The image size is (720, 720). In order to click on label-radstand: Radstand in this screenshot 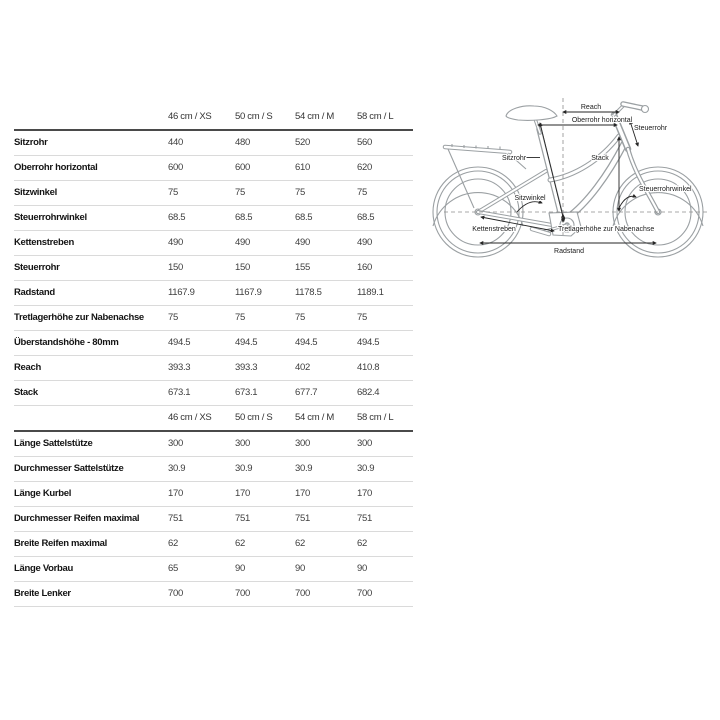, I will do `click(569, 251)`.